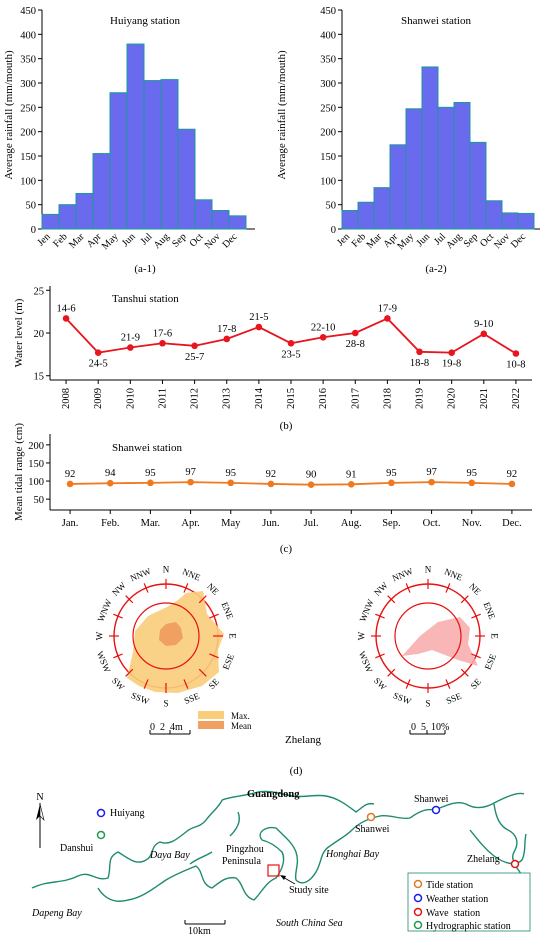  I want to click on b-point-2009, so click(98, 352).